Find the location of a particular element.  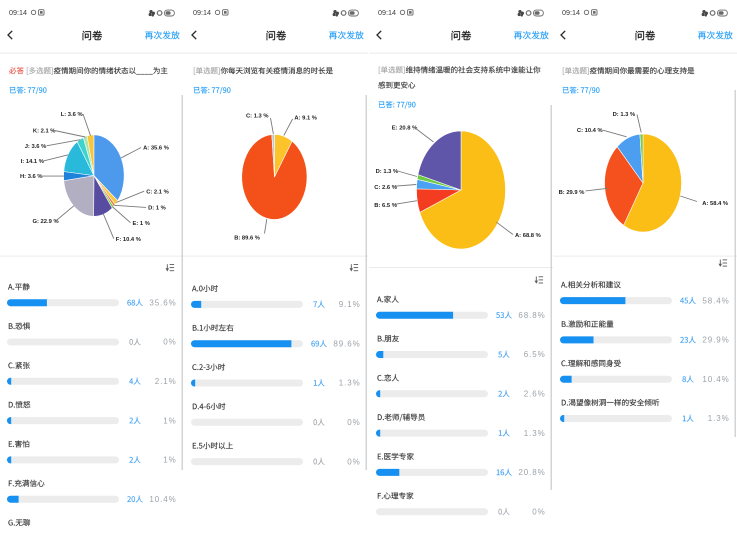

svg-text: 20.8% is located at coordinates (531, 472).